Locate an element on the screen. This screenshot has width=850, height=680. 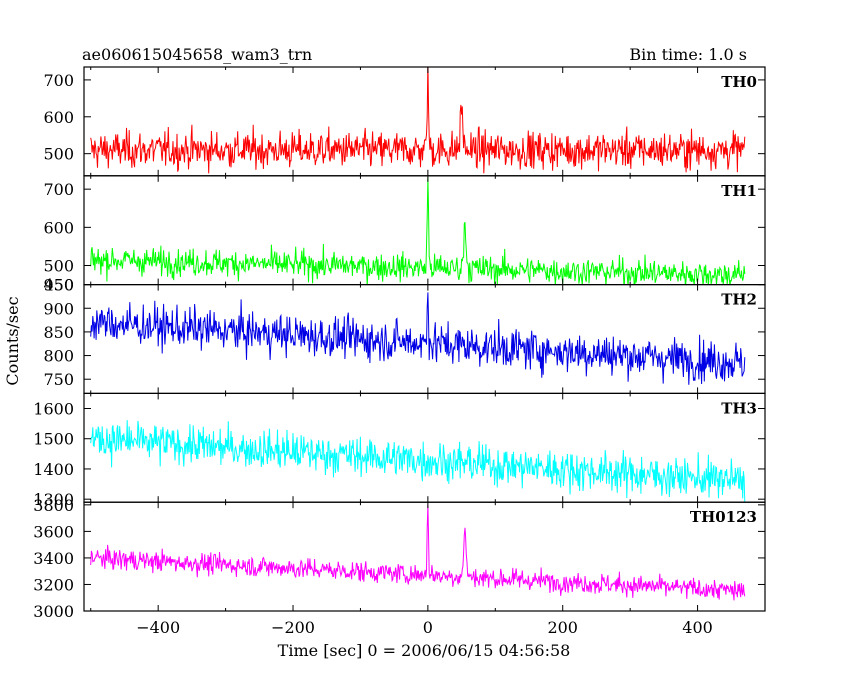
panel-th2: 750 800 850 900 950 TH2 is located at coordinates (404, 335).